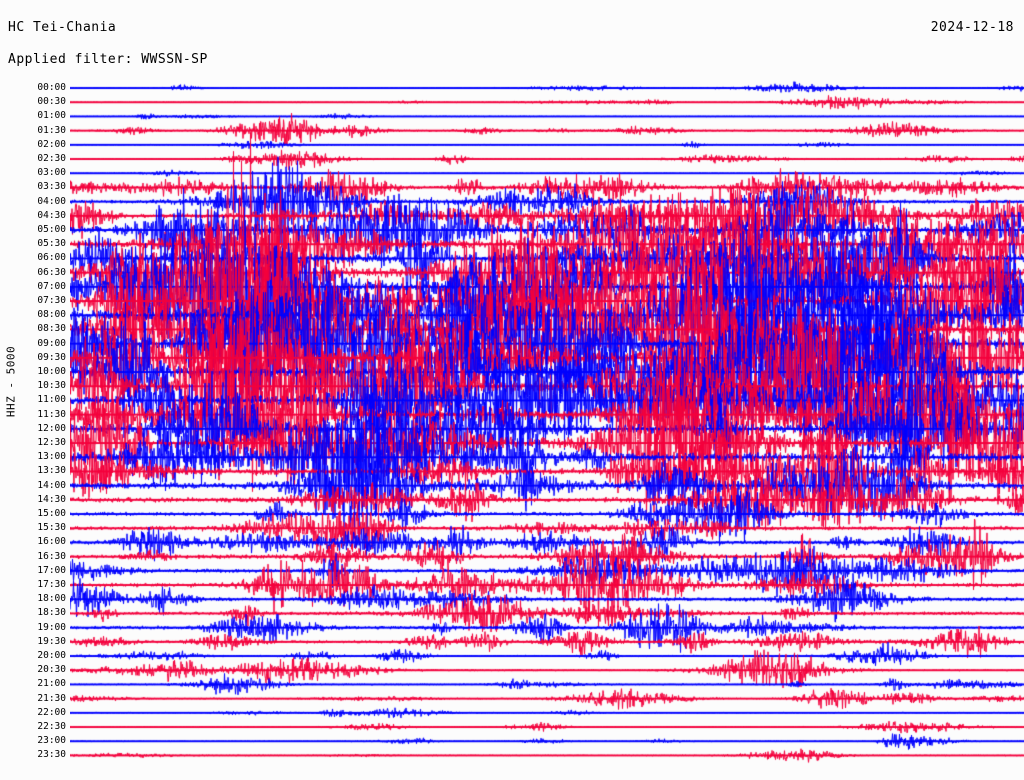 The image size is (1024, 780). I want to click on time-label: 02:30, so click(51, 158).